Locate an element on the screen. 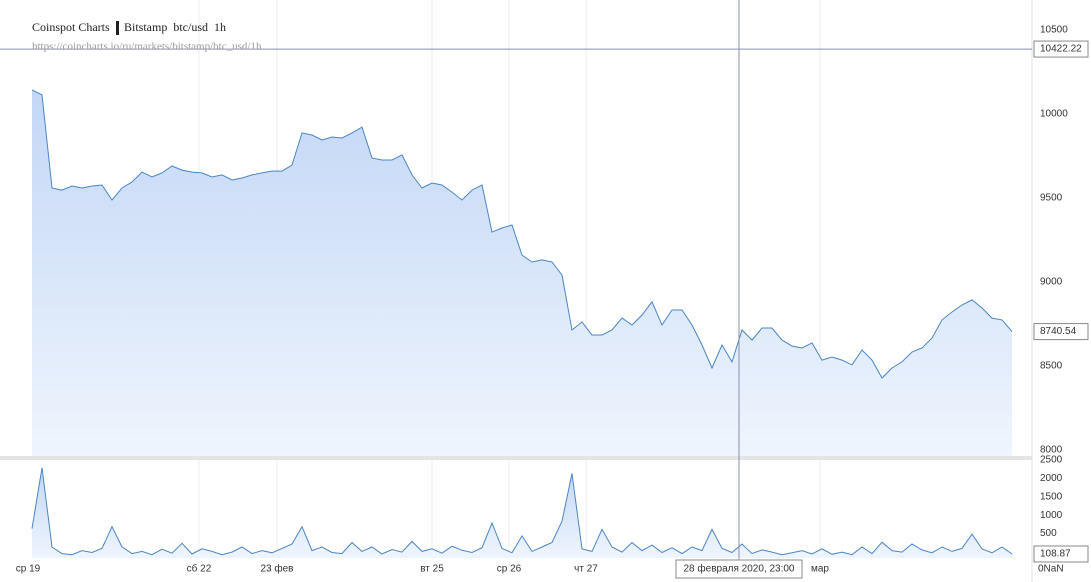 The width and height of the screenshot is (1091, 582). x-tick-label: ср 19 is located at coordinates (28, 569).